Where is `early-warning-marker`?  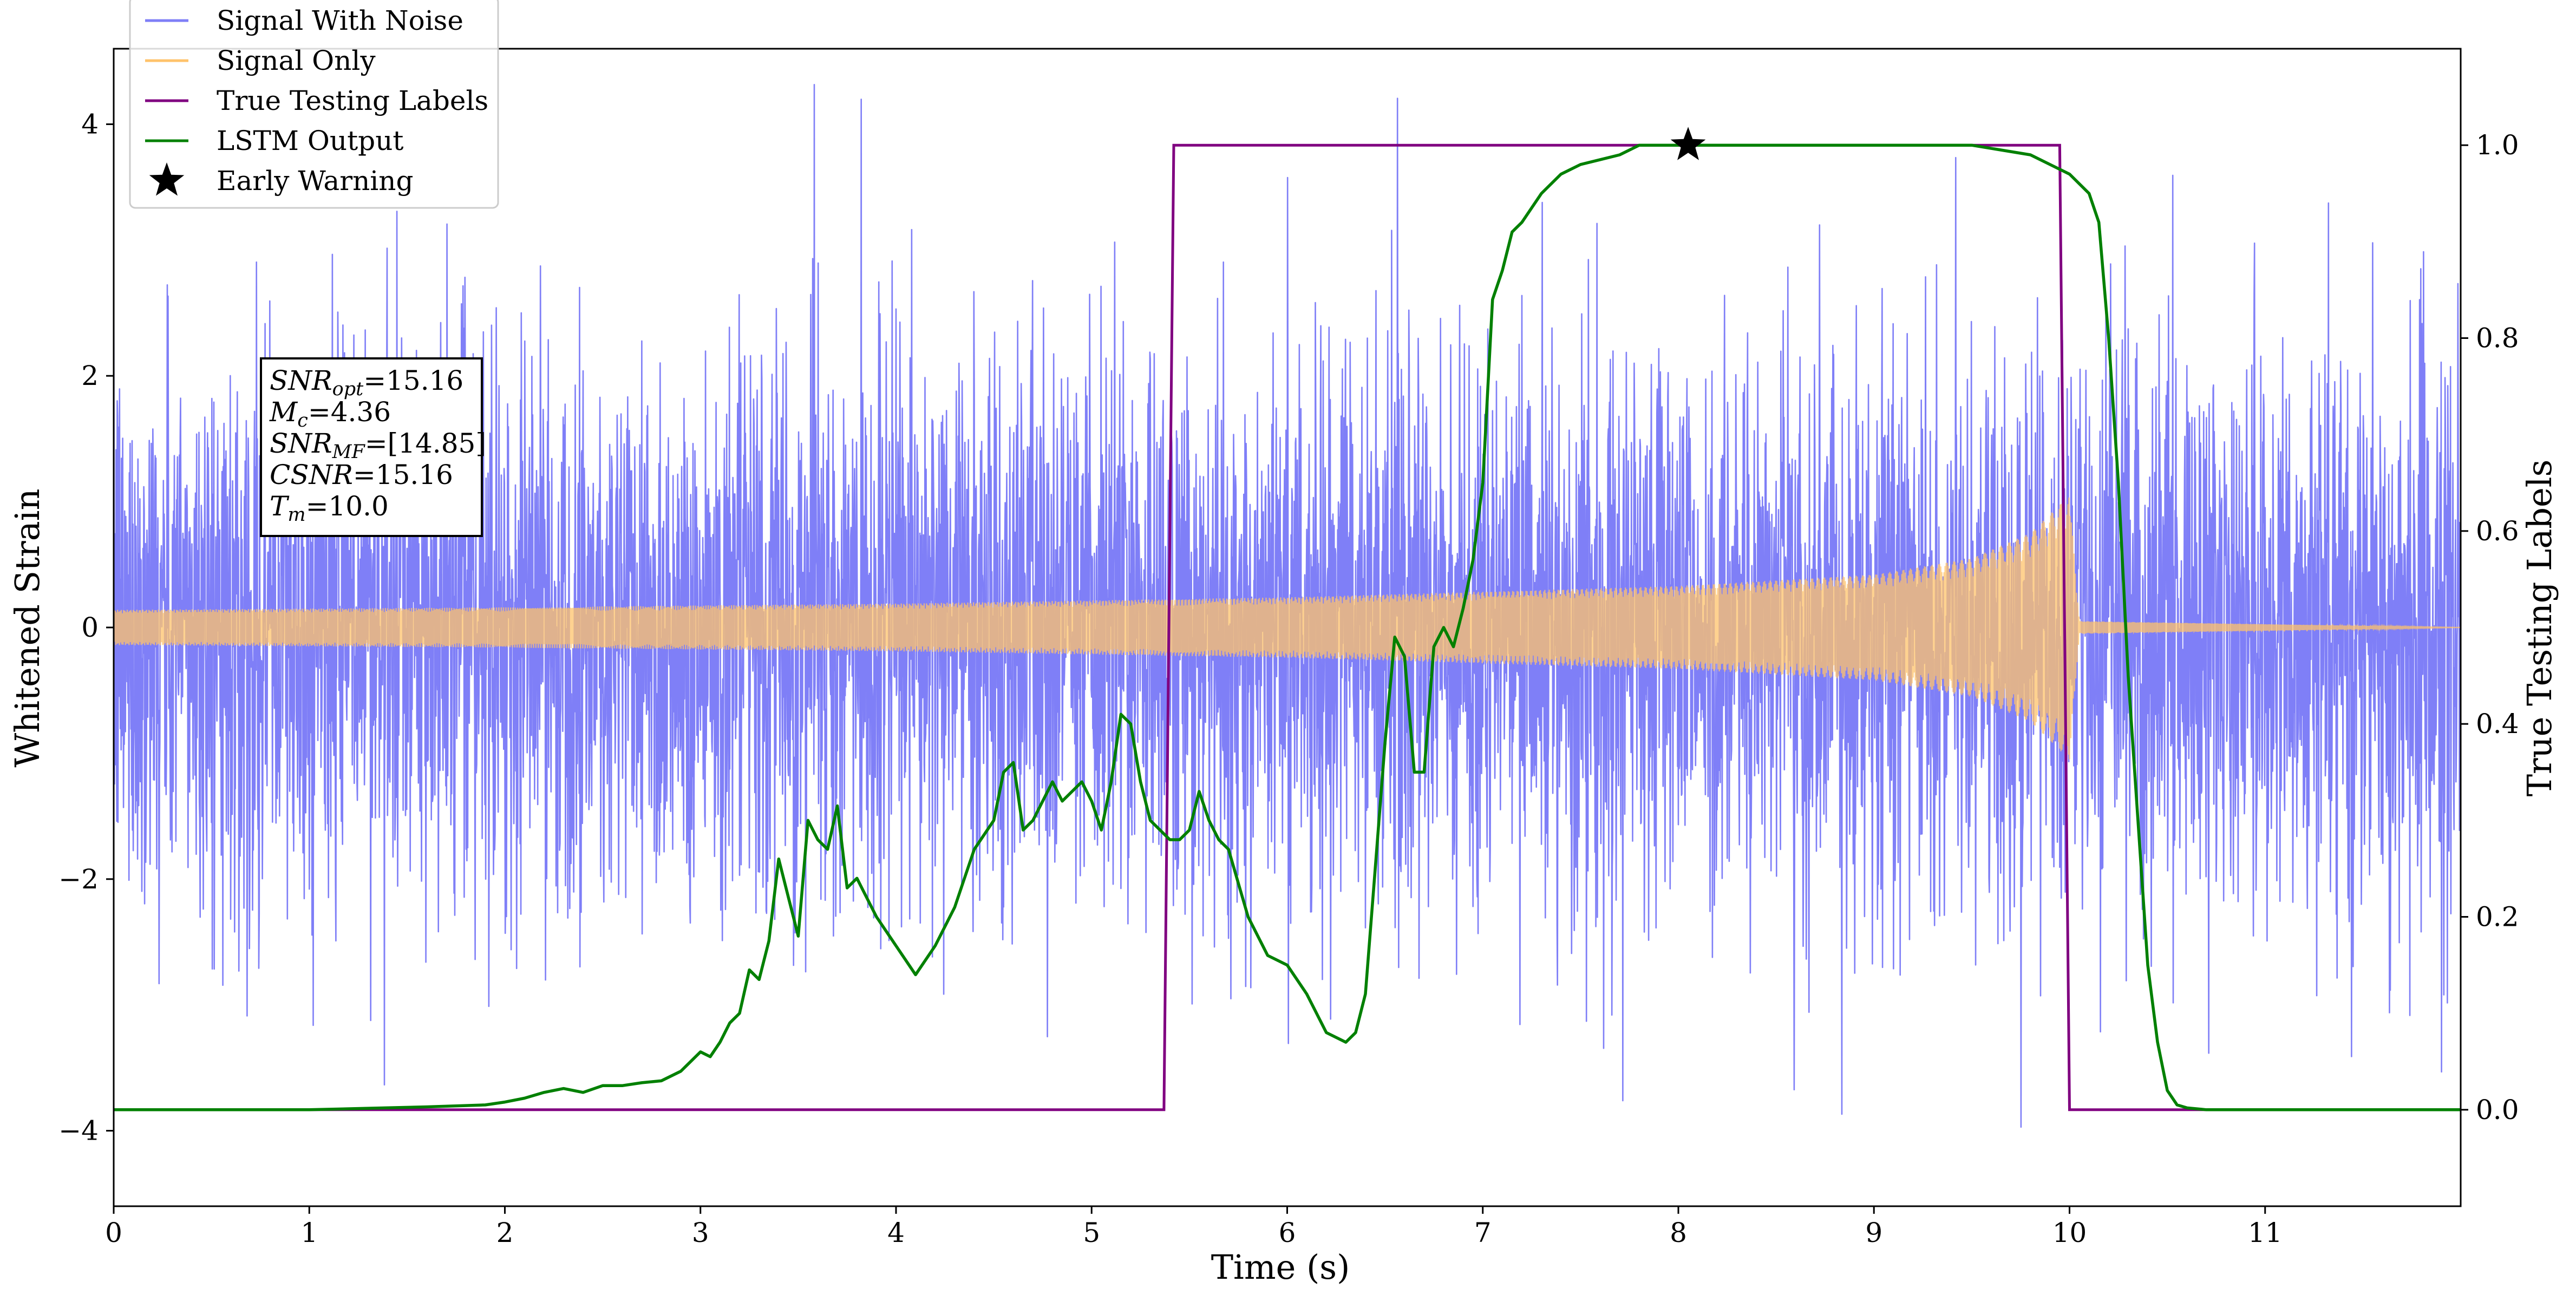 early-warning-marker is located at coordinates (1688, 144).